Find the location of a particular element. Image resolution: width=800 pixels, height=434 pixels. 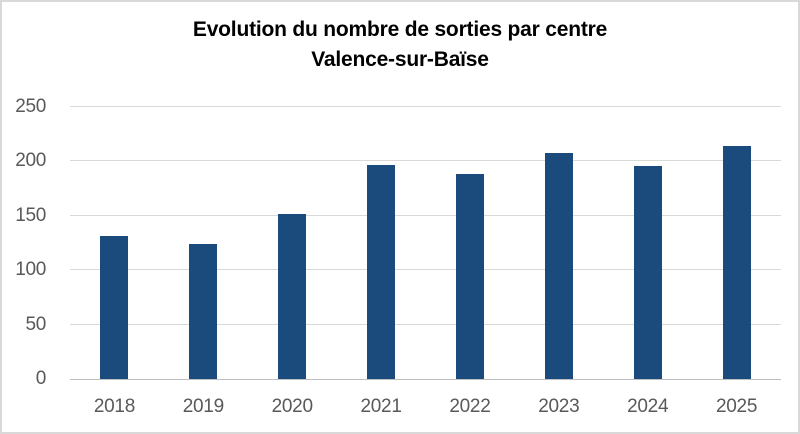

chart-subtitle: Valence-sur-Baïse is located at coordinates (400, 59).